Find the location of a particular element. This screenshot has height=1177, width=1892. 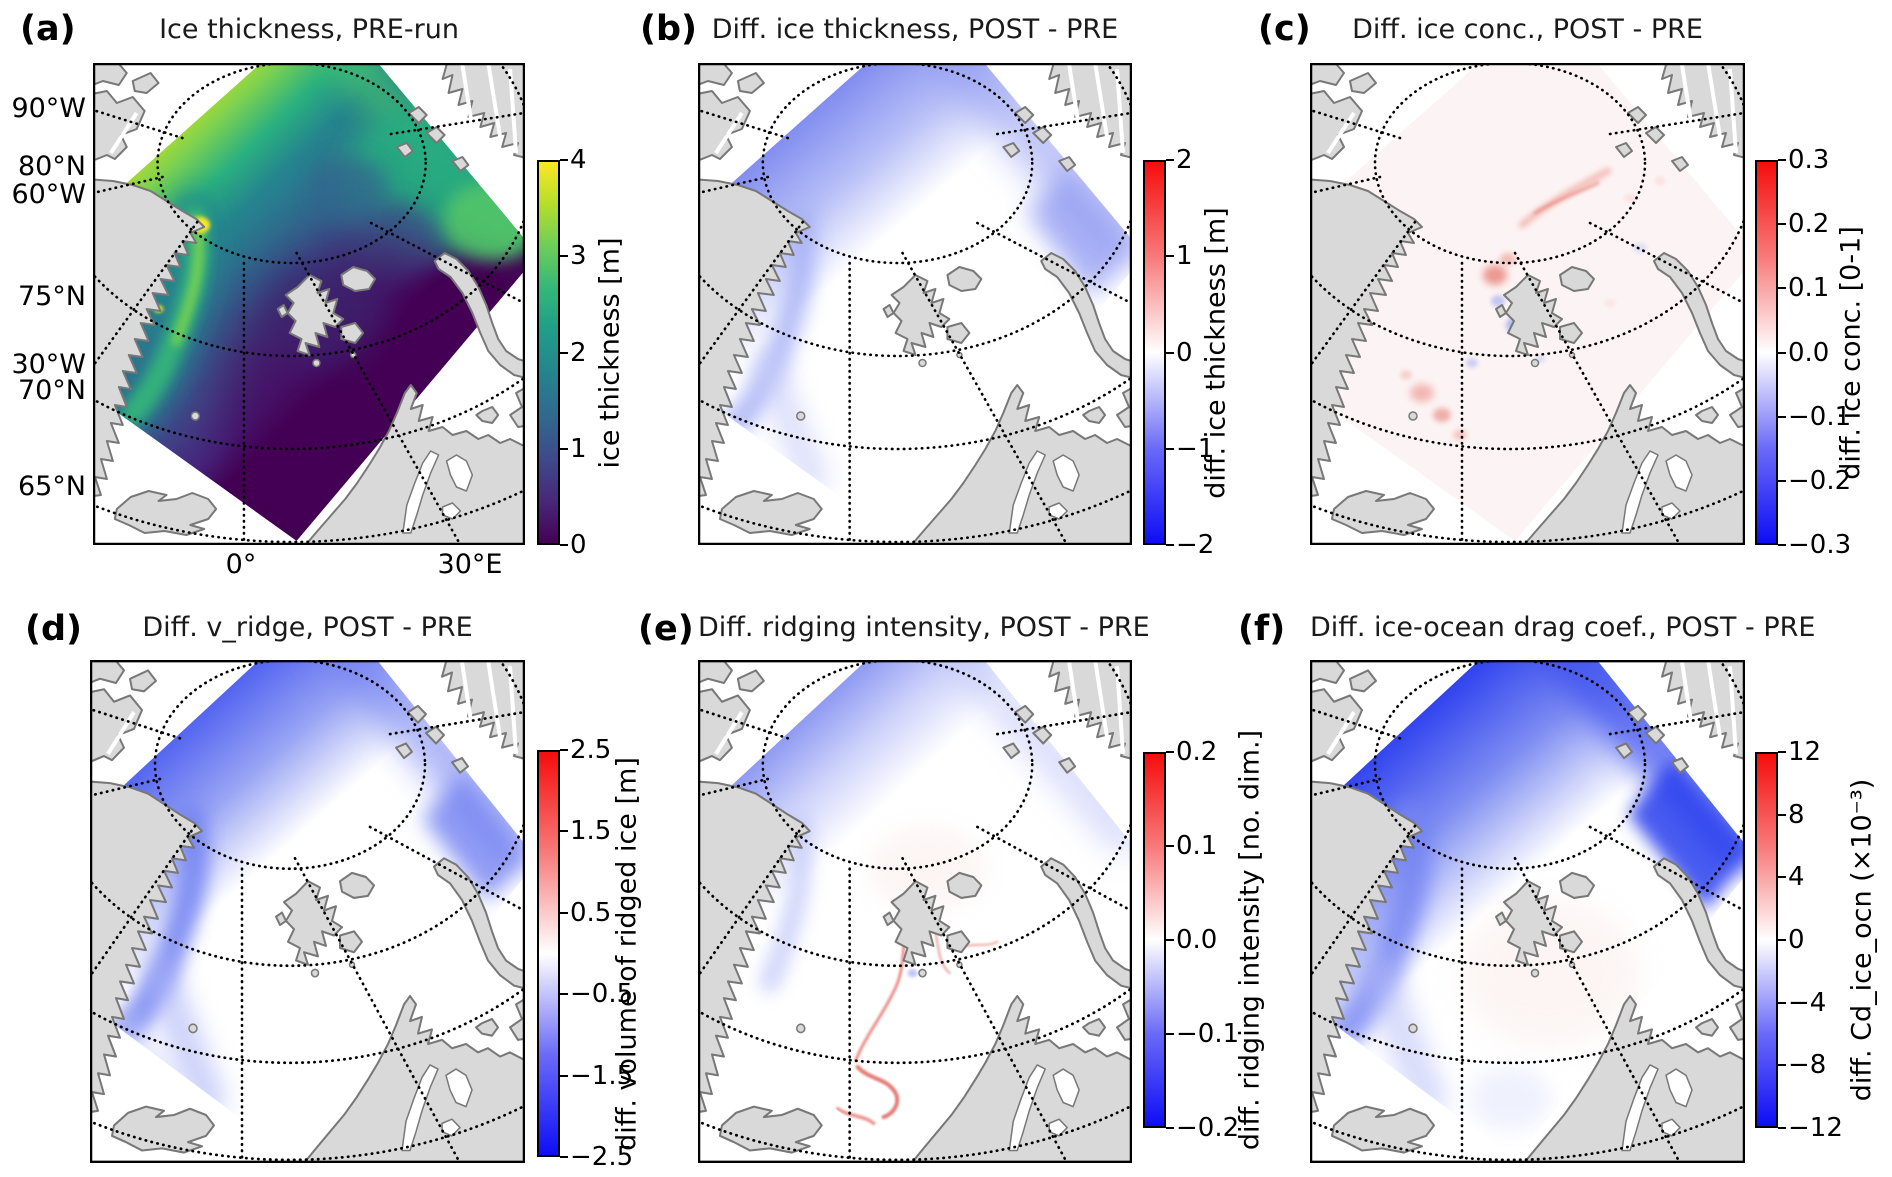

colorbar-tick-label: −4 is located at coordinates (1807, 1002).